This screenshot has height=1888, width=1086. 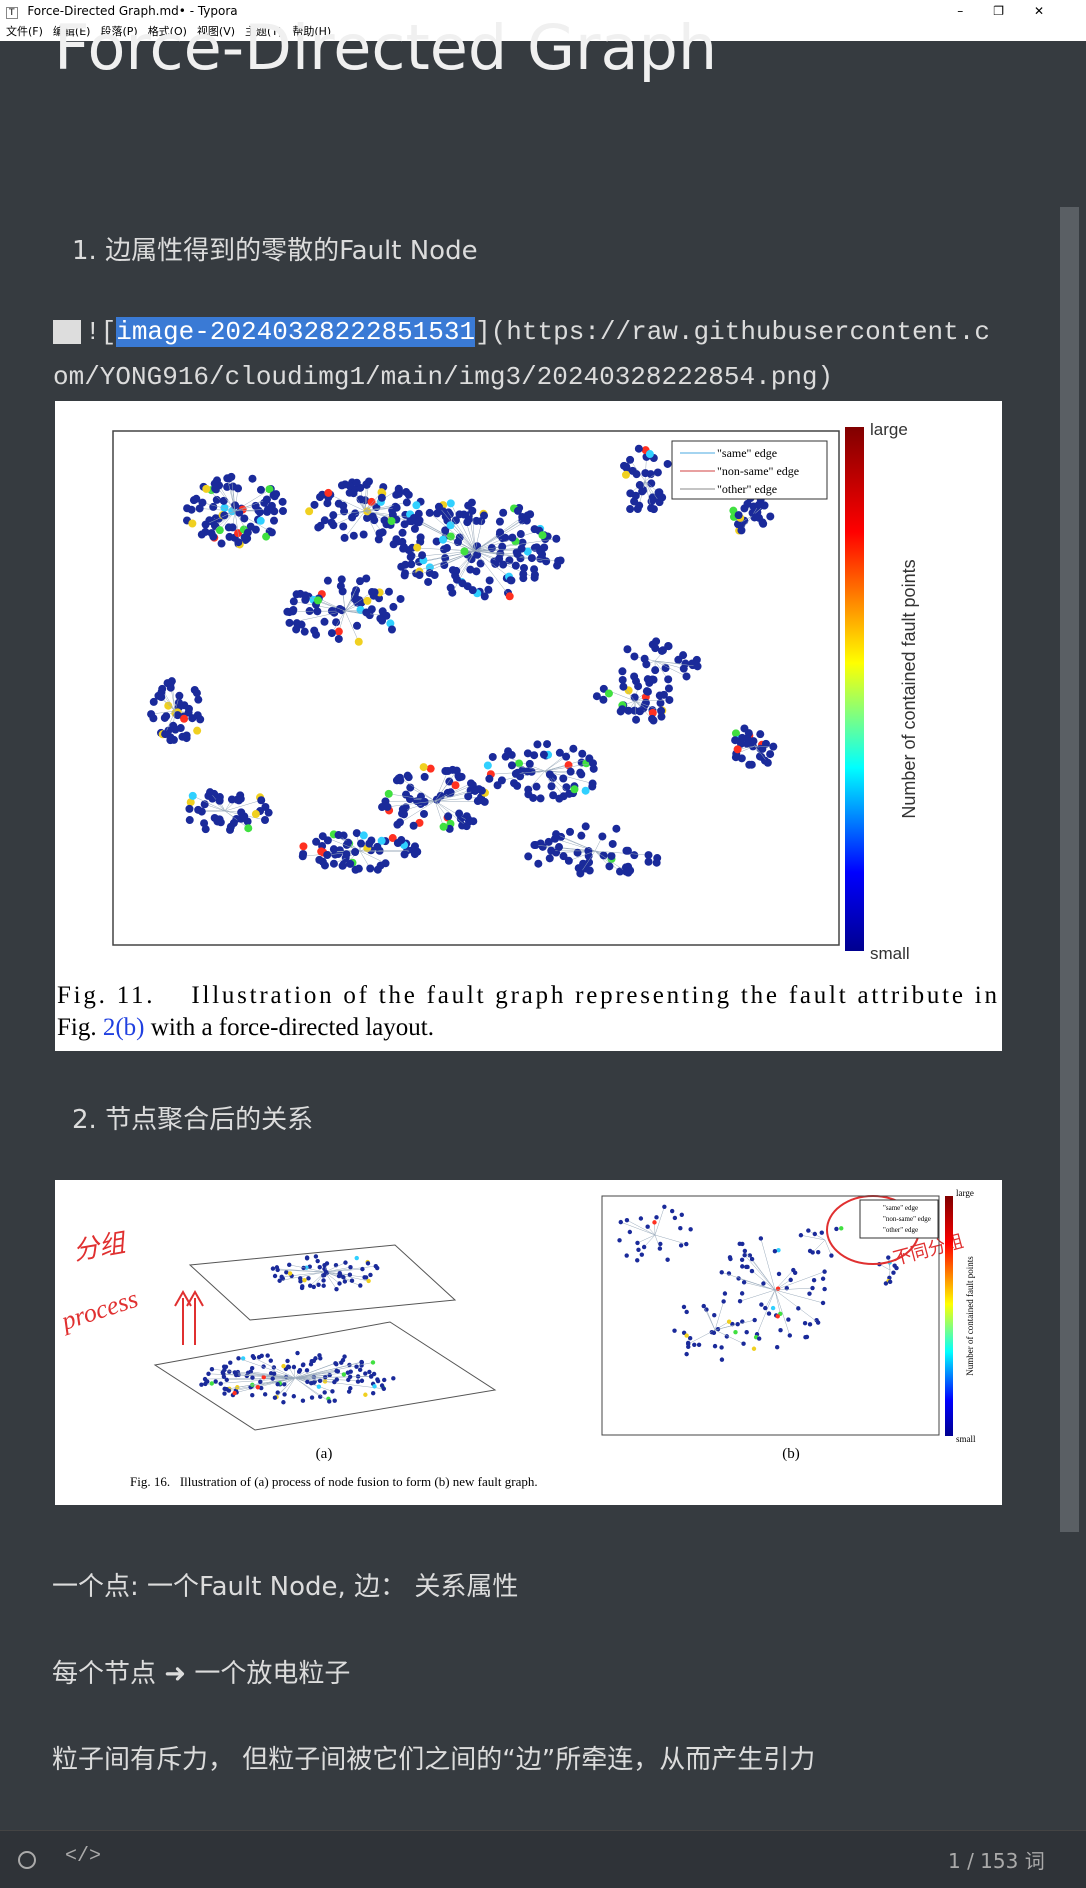 I want to click on heading-text: Force-Directed Graph, so click(x=385, y=54).